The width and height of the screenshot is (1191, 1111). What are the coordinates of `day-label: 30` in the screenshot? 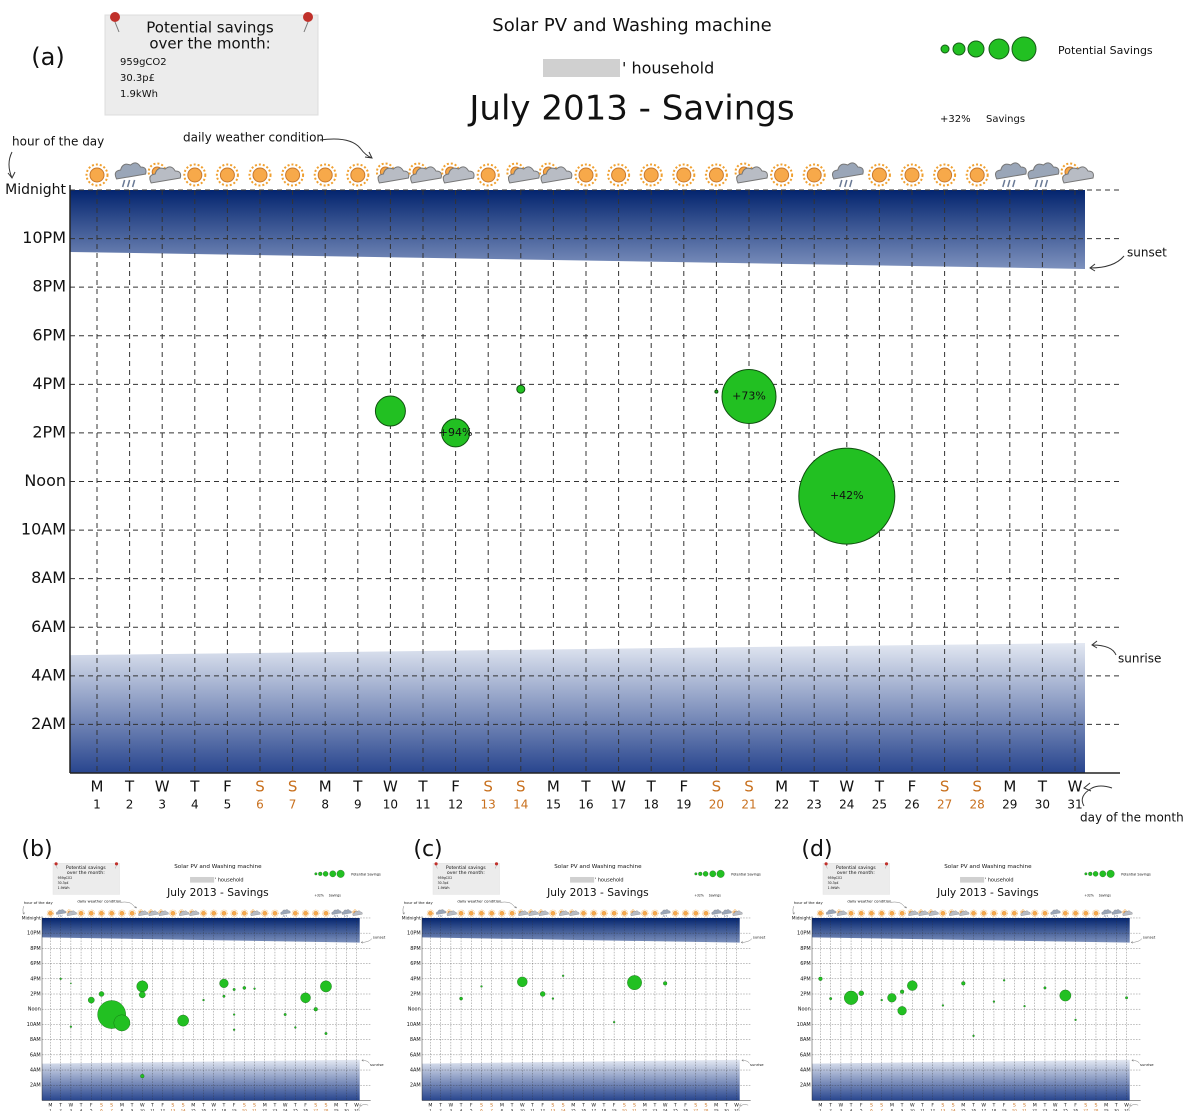 It's located at (726, 1109).